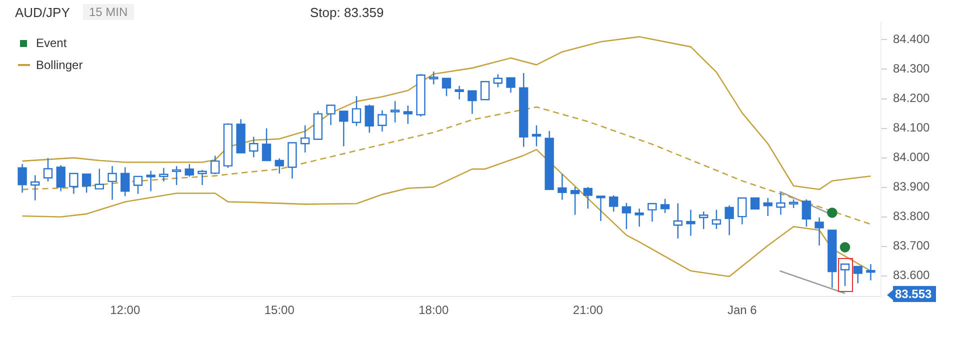 The width and height of the screenshot is (967, 343). Describe the element at coordinates (911, 187) in the screenshot. I see `y-tick-label: 83.900` at that location.